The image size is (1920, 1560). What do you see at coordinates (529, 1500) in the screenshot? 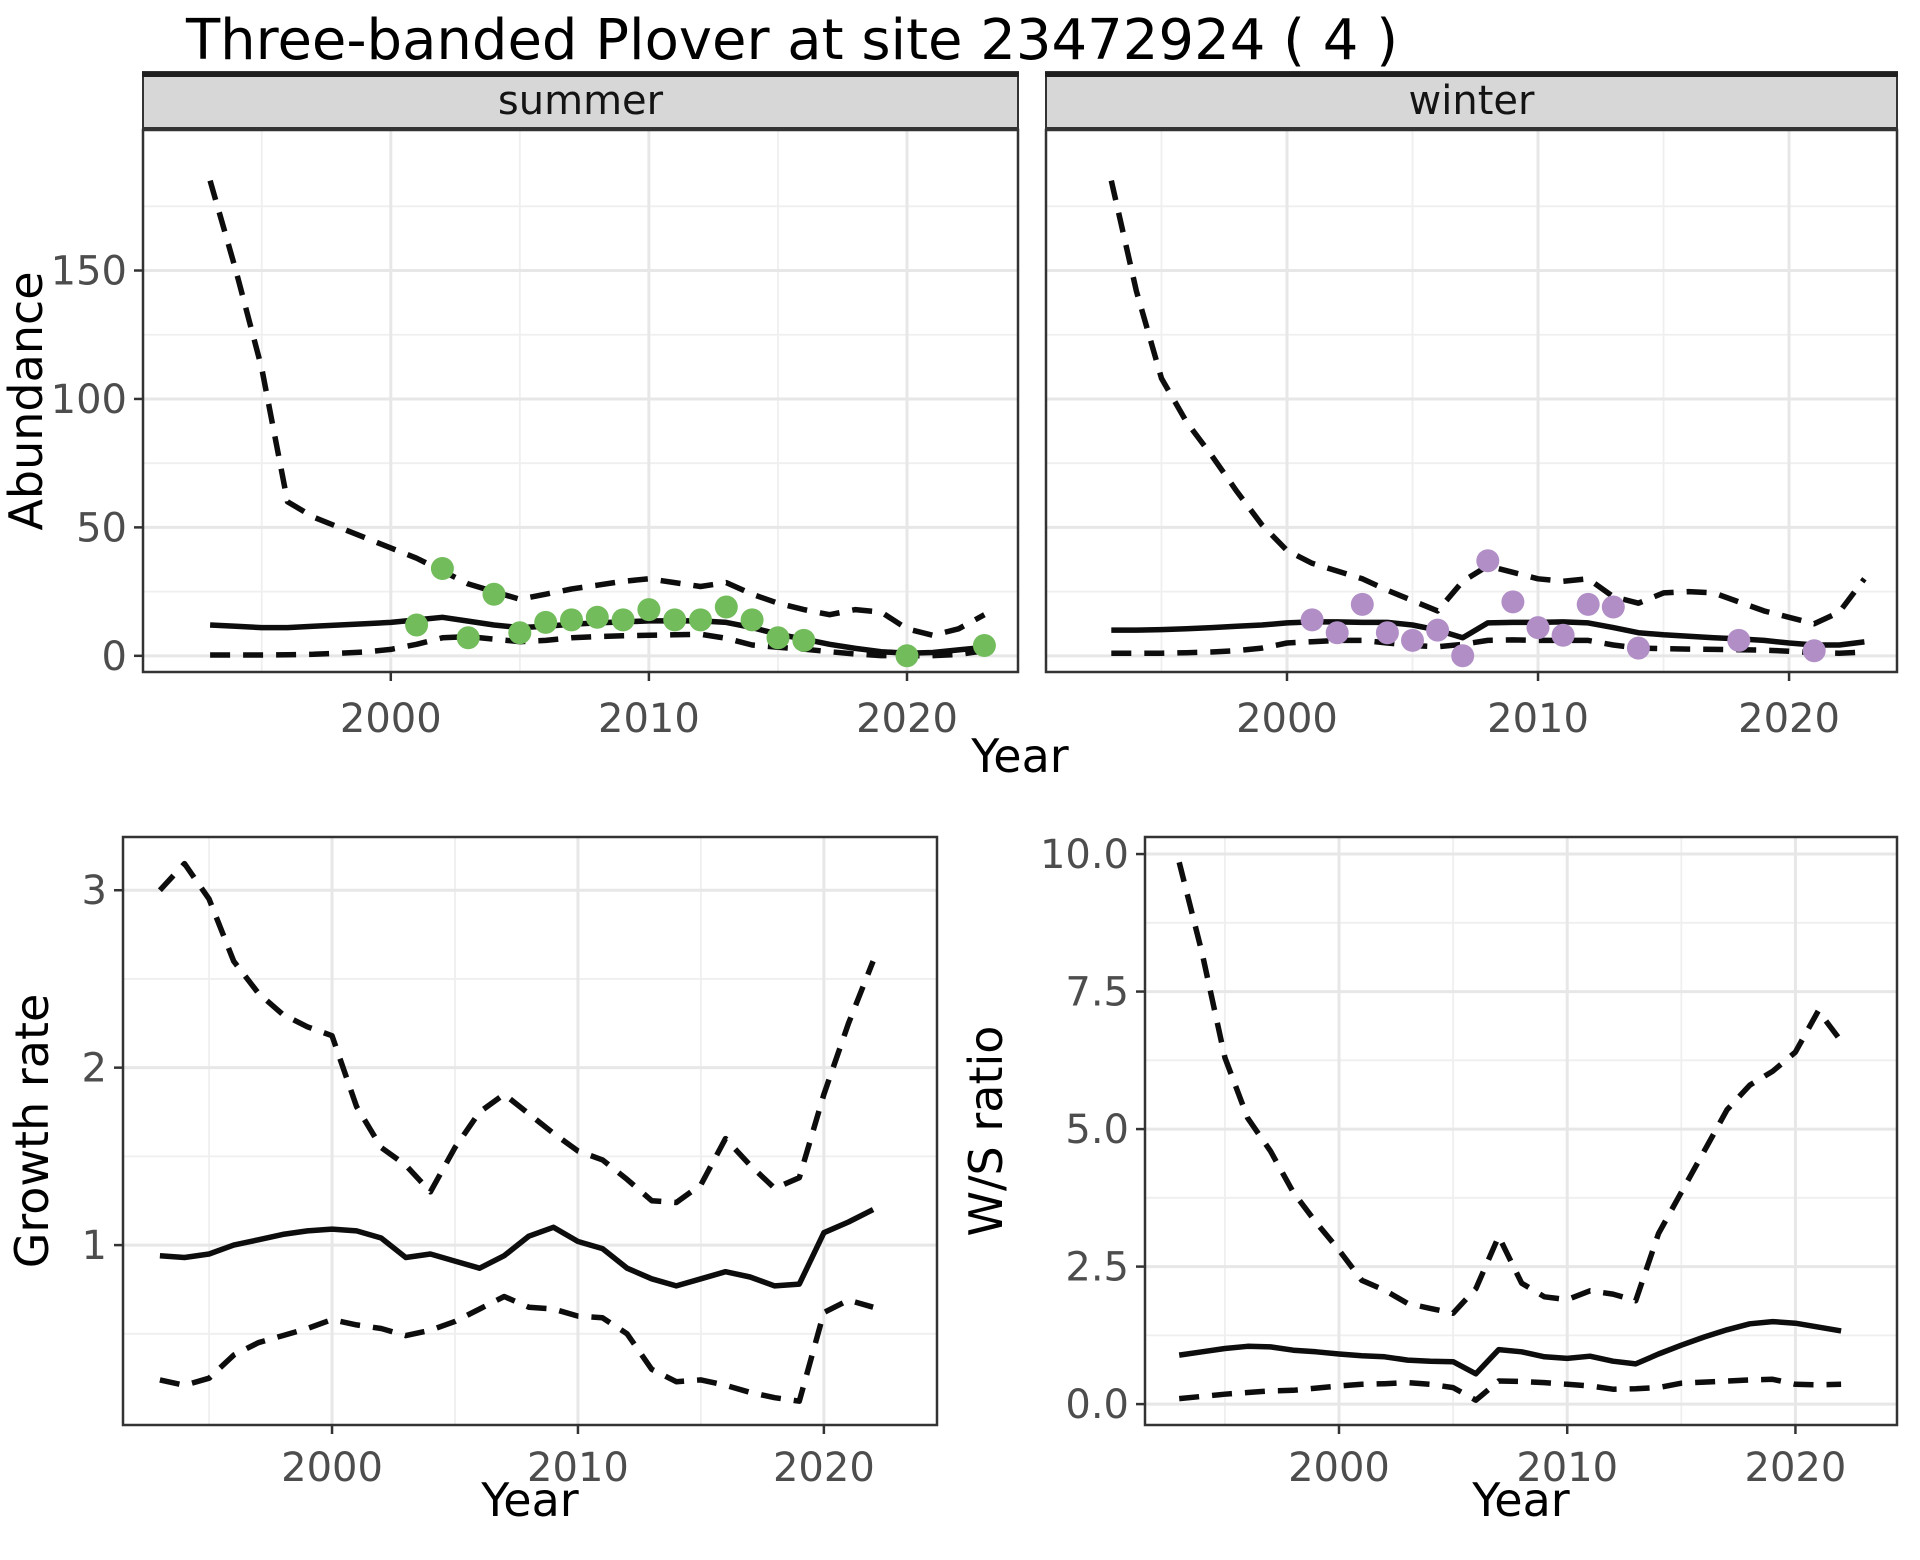
I see `growth_rate-x-axis-title: Year` at bounding box center [529, 1500].